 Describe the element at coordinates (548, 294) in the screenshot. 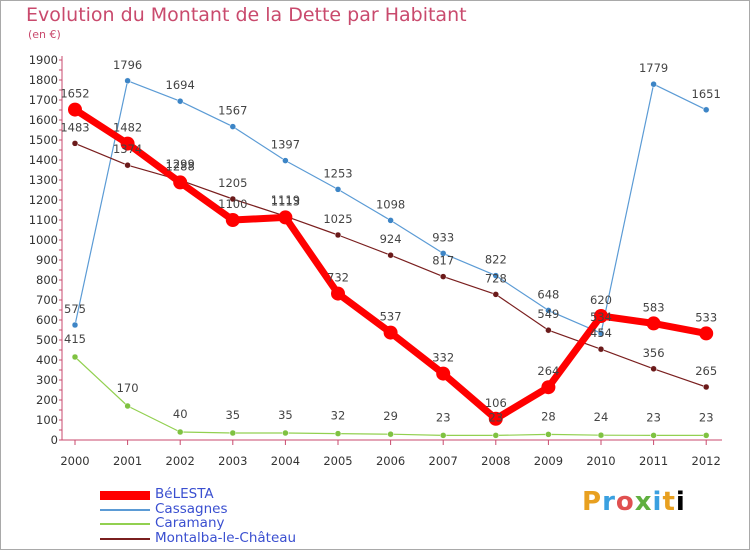

I see `data-label: 648` at that location.